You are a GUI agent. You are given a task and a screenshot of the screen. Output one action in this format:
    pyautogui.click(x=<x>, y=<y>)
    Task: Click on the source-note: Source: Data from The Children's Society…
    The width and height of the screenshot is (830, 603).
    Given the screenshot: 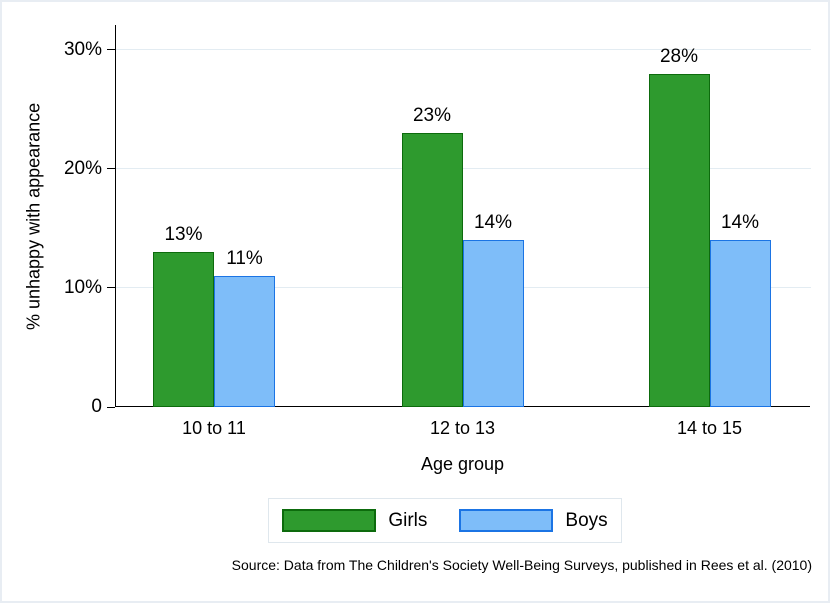 What is the action you would take?
    pyautogui.click(x=521, y=565)
    